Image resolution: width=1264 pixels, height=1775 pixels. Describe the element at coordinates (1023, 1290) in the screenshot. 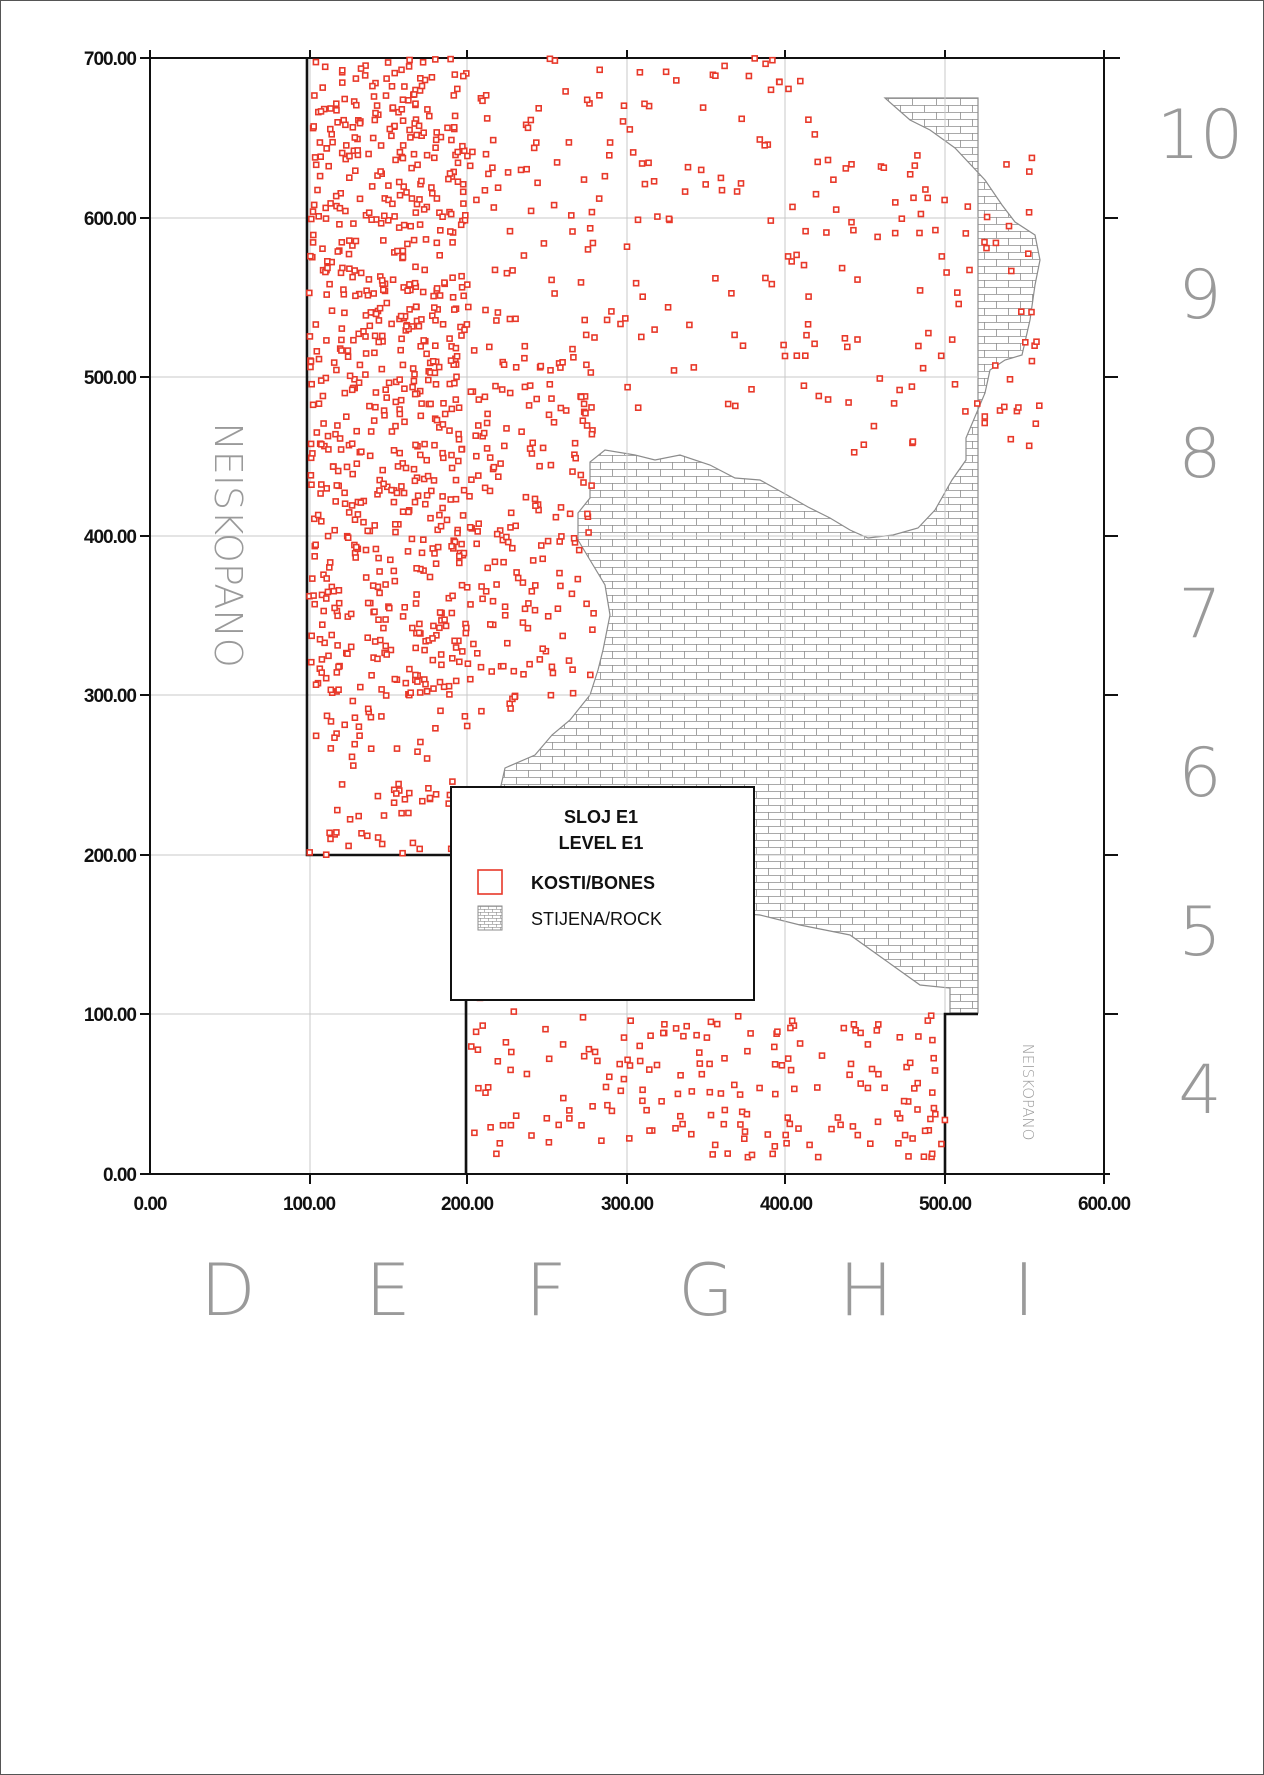

I see `column-label: I` at that location.